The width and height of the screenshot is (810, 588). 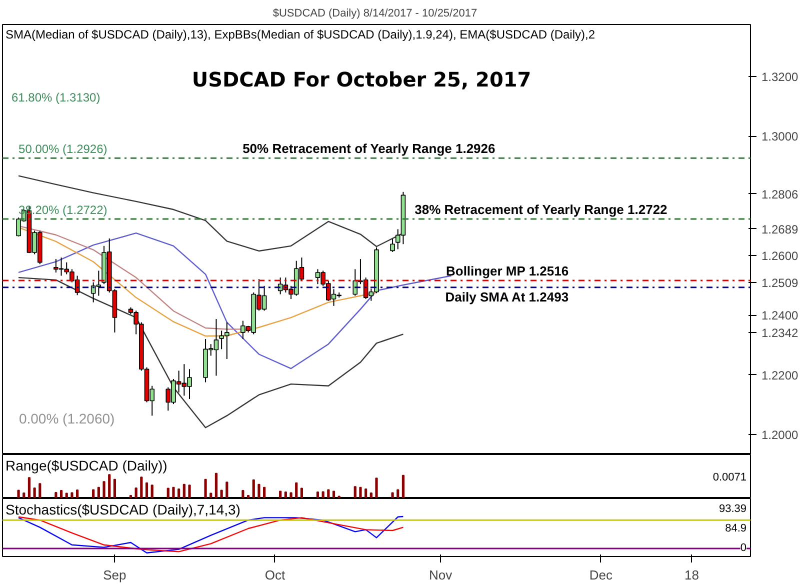 What do you see at coordinates (369, 148) in the screenshot?
I see `ref-line-label: 50% Retracement of Yearly Range 1.2926` at bounding box center [369, 148].